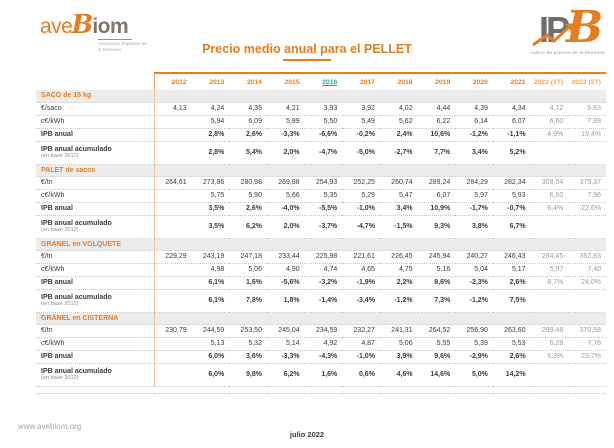 Image resolution: width=614 pixels, height=448 pixels. What do you see at coordinates (123, 46) in the screenshot?
I see `avebiom-logo-tagline: Asociación Española de la Biomasa` at bounding box center [123, 46].